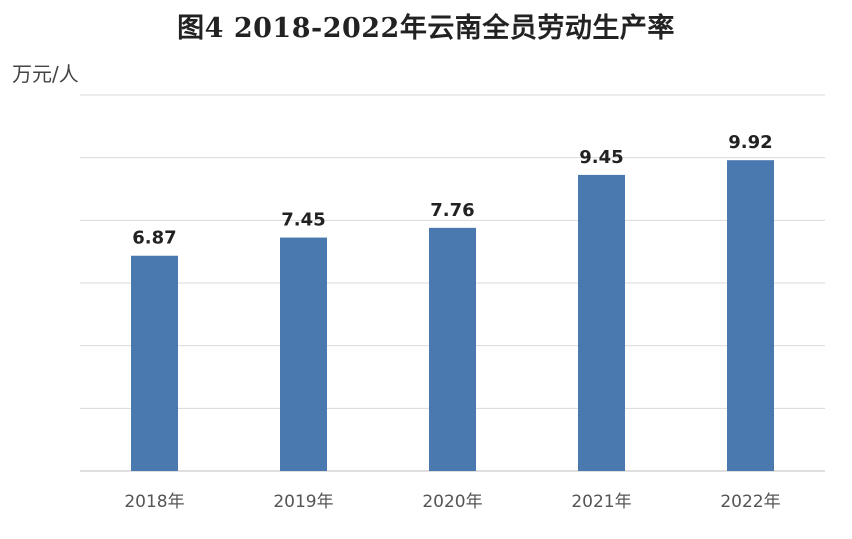 The width and height of the screenshot is (852, 539). I want to click on y-axis-unit-label: 万元/人, so click(45, 74).